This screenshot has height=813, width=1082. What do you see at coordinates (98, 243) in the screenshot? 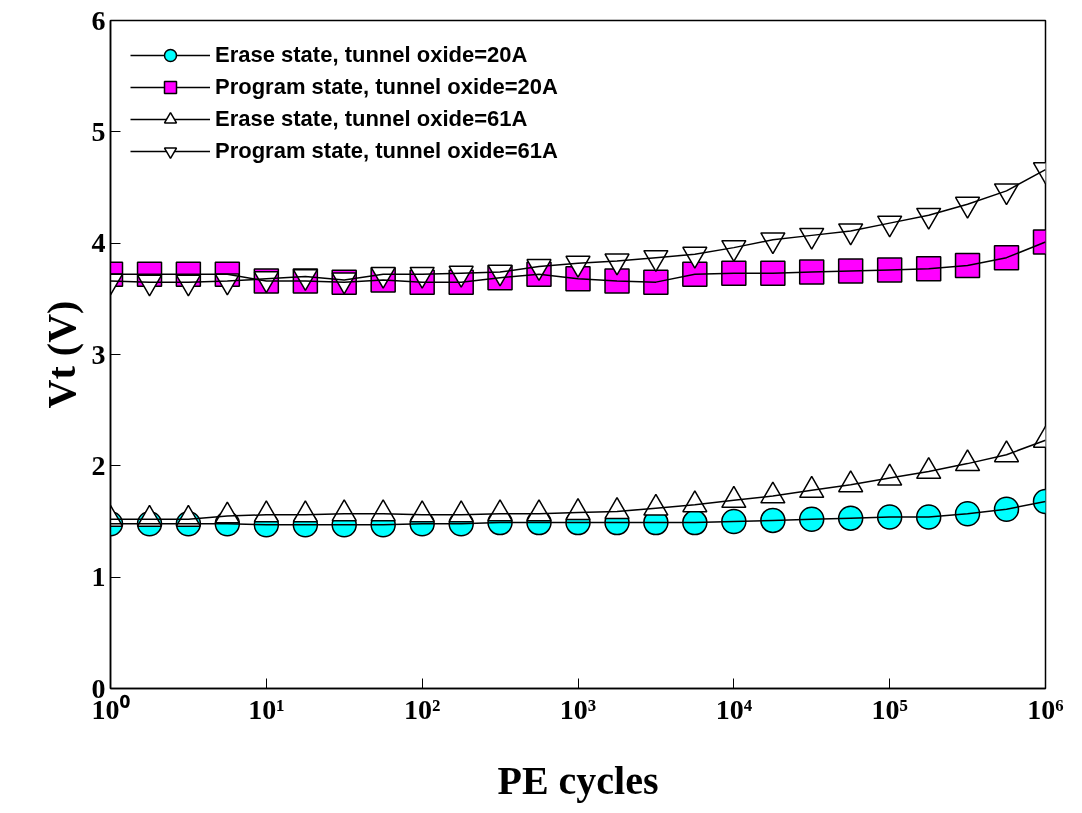
I see `y-tick-label: 4` at bounding box center [98, 243].